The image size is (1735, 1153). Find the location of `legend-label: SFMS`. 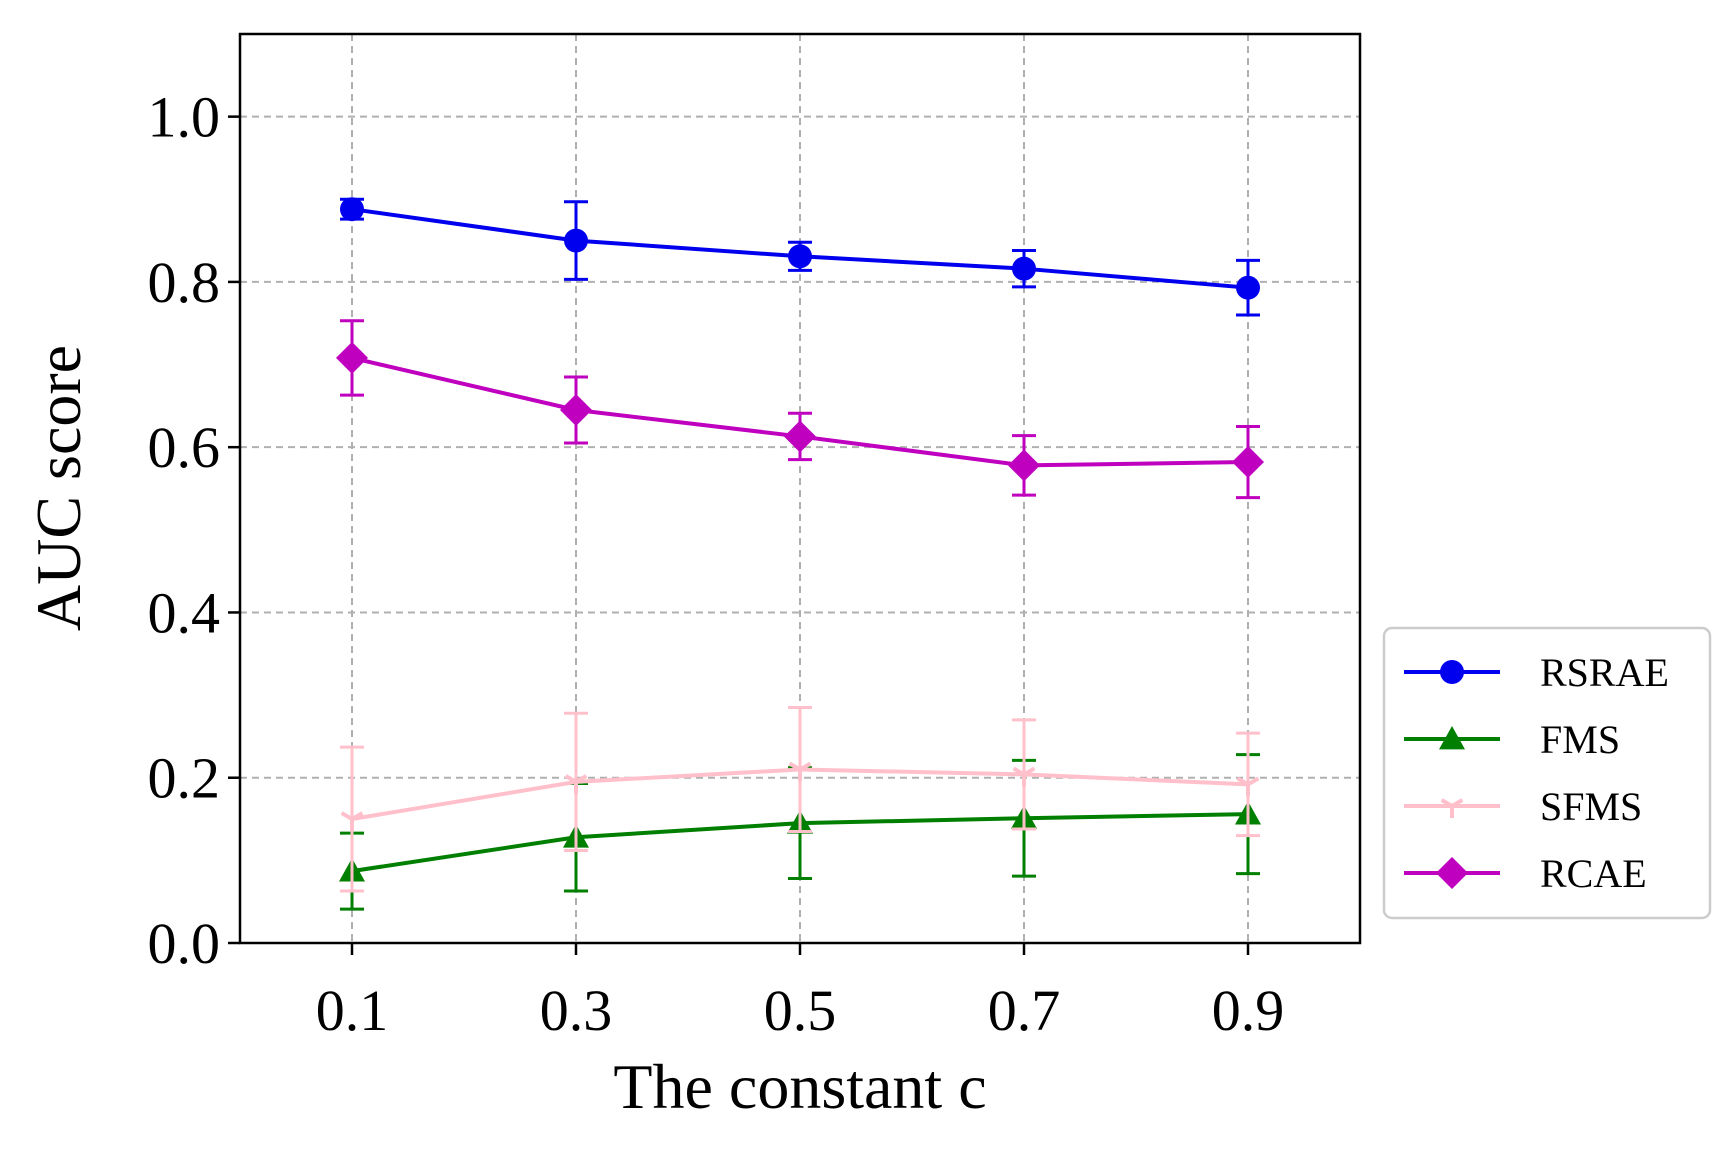

legend-label: SFMS is located at coordinates (1591, 806).